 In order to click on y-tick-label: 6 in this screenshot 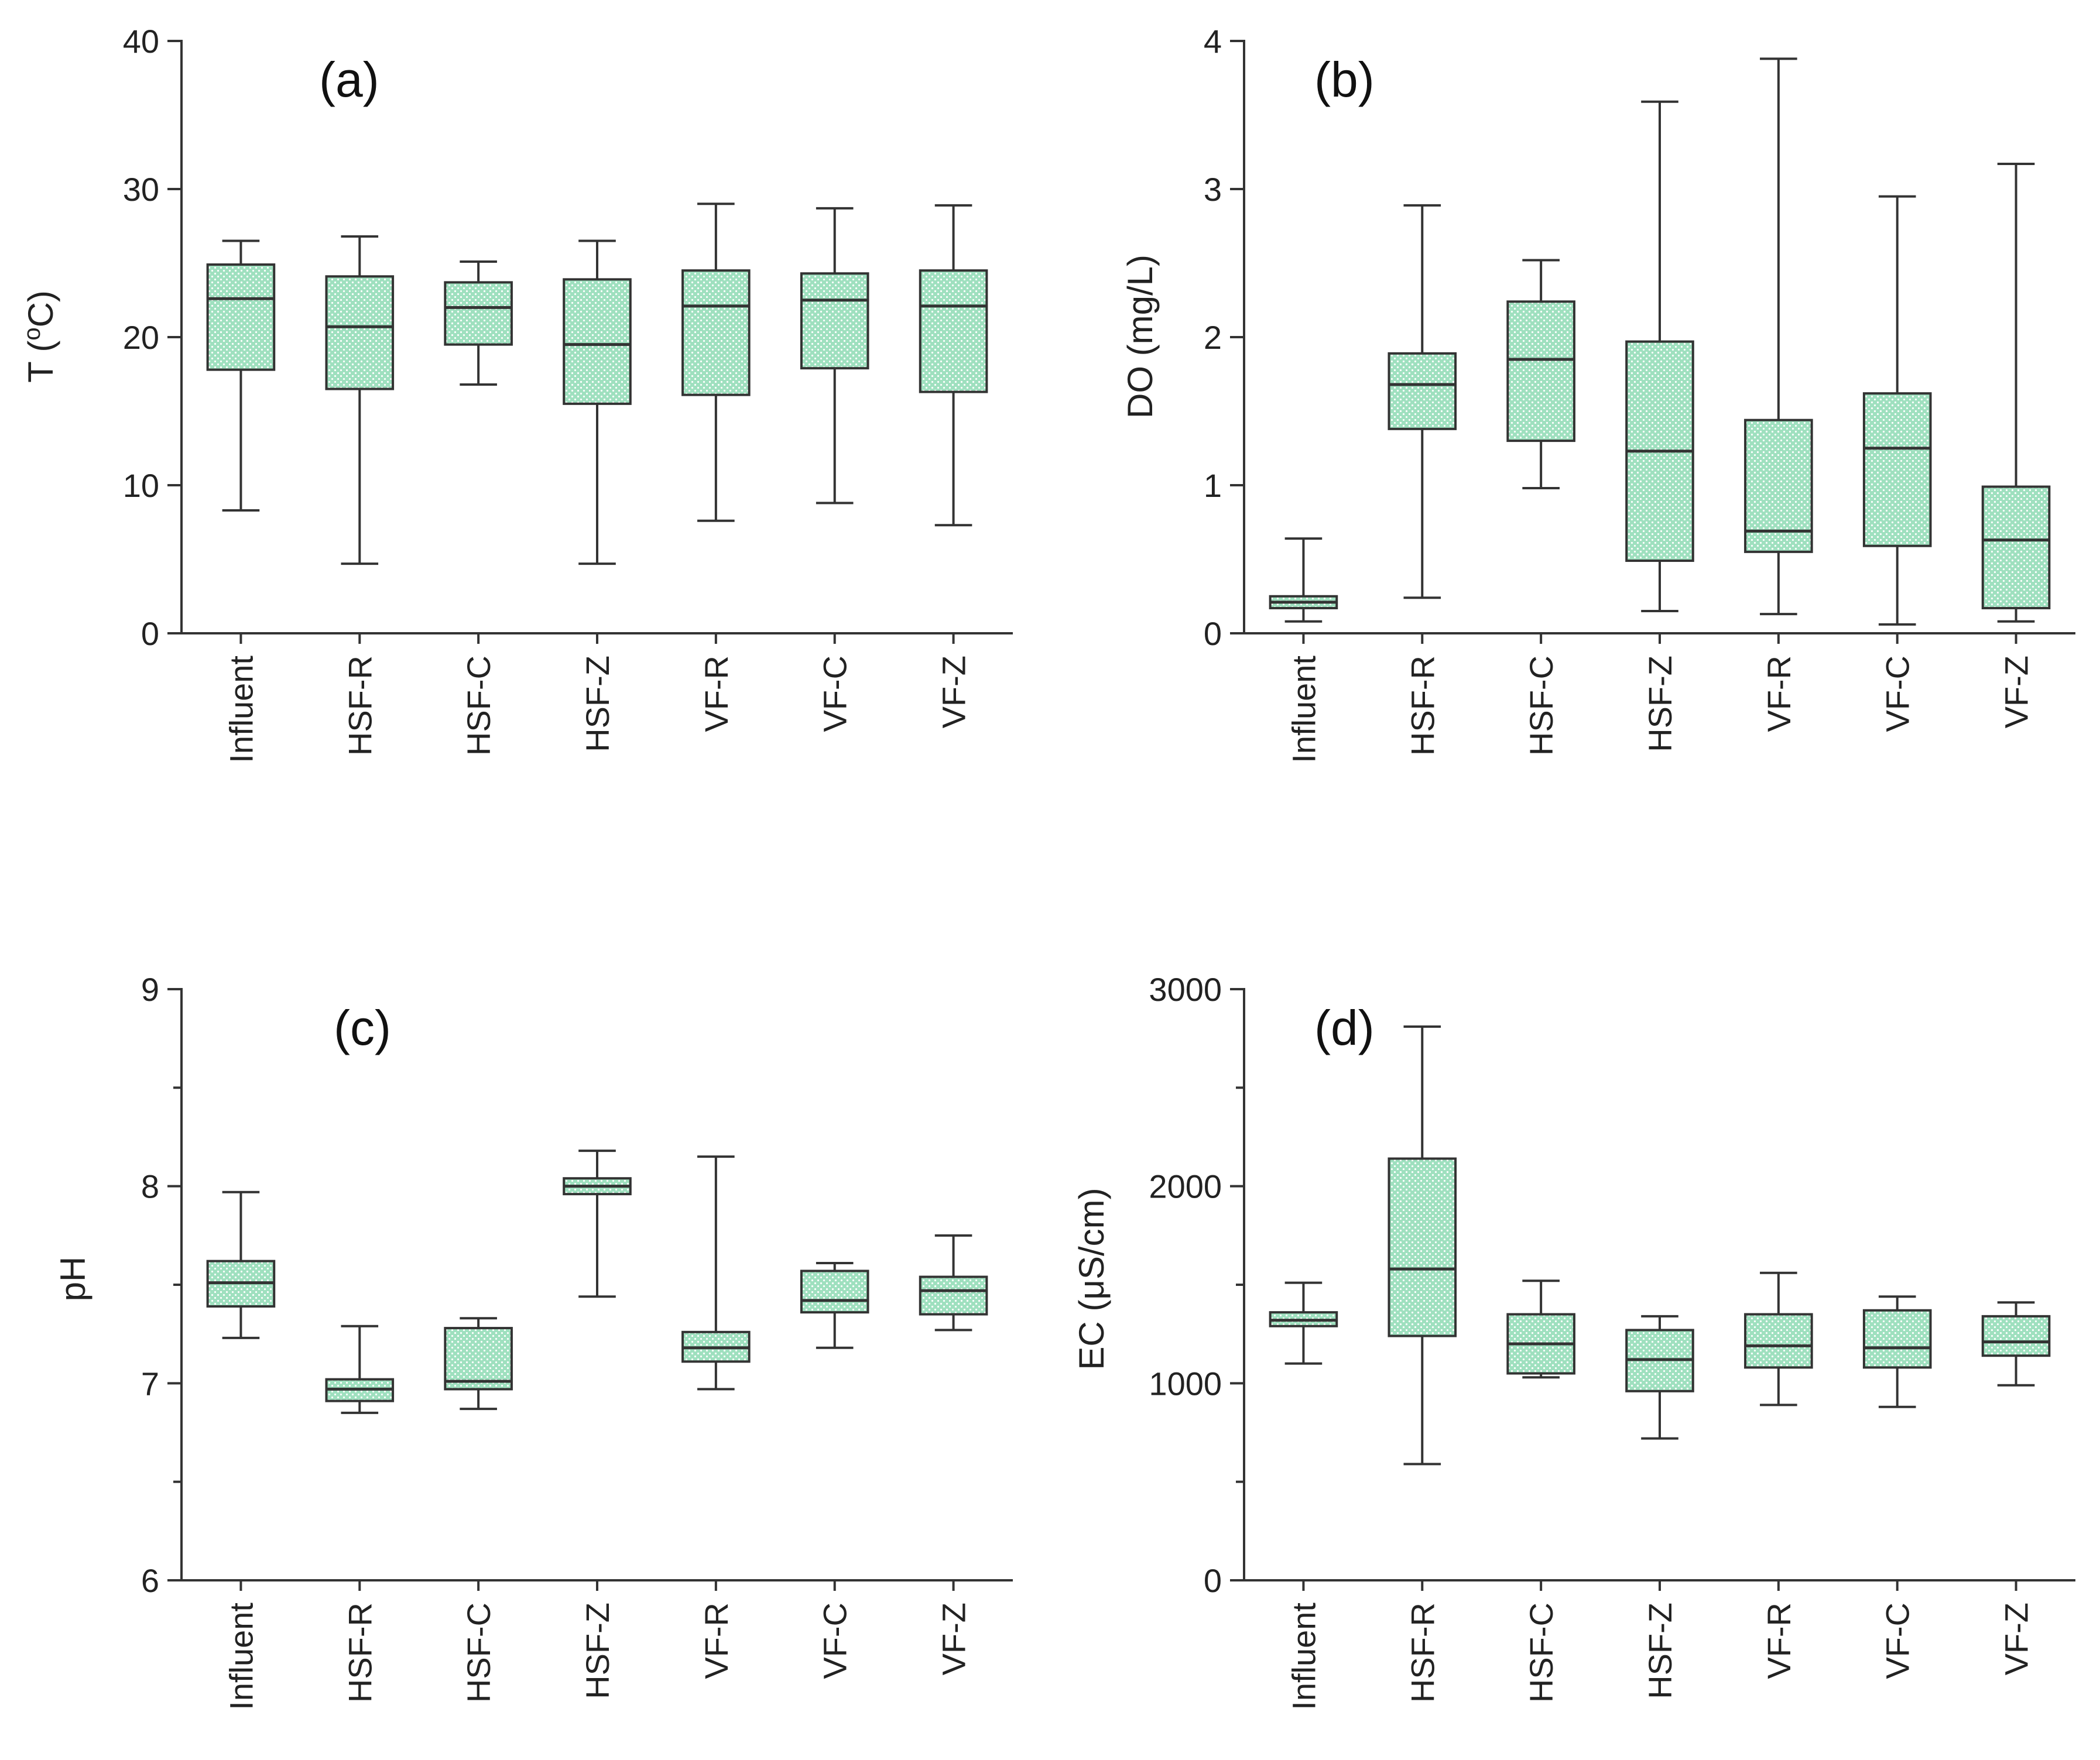, I will do `click(150, 1580)`.